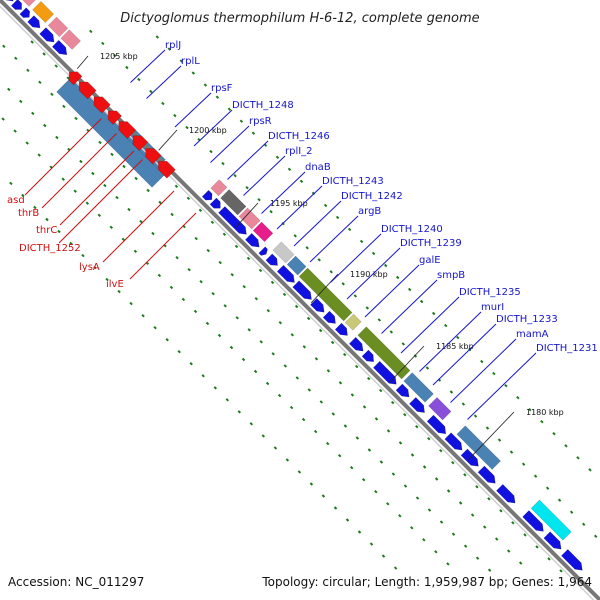 Image resolution: width=600 pixels, height=600 pixels. What do you see at coordinates (369, 274) in the screenshot?
I see `tick-label: 1190 kbp` at bounding box center [369, 274].